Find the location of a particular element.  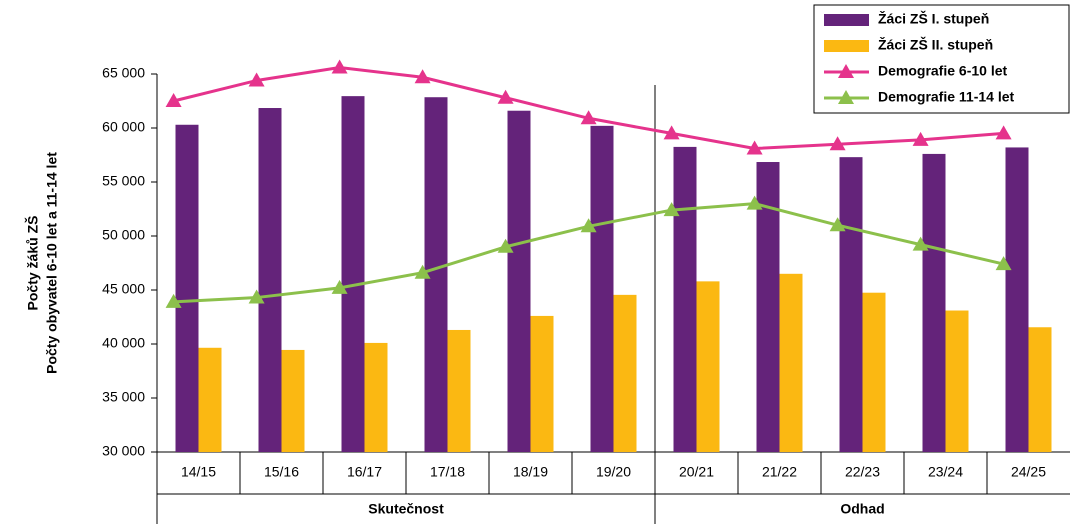

legend-label: Žáci ZŠ II. stupeň is located at coordinates (935, 44).